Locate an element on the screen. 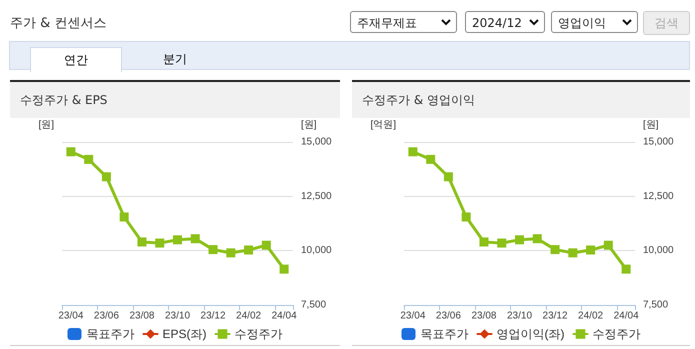 Image resolution: width=695 pixels, height=349 pixels. text: 연간 is located at coordinates (76, 59).